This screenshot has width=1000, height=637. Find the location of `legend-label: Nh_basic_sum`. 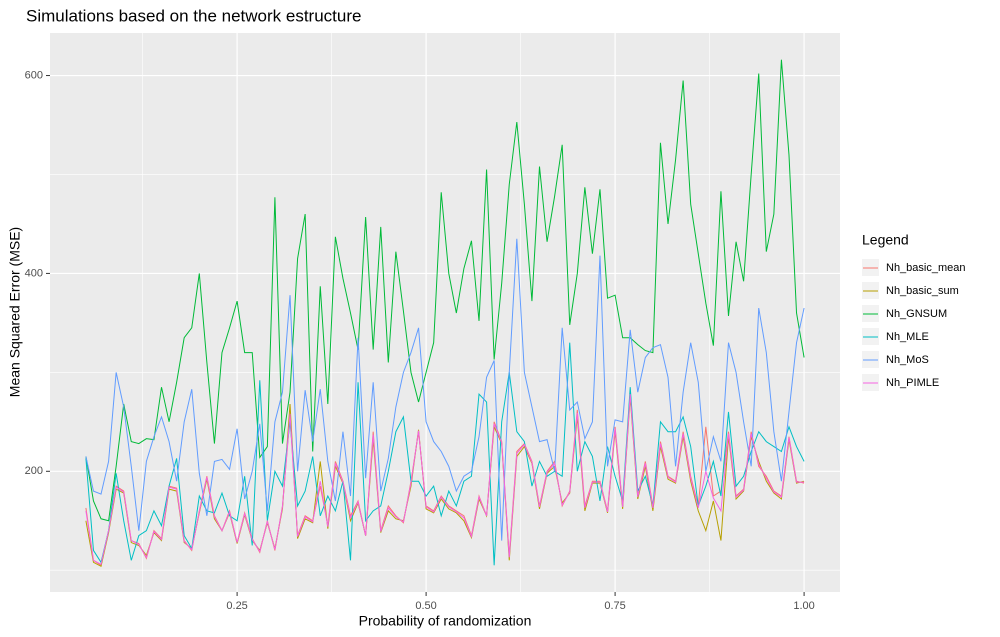

legend-label: Nh_basic_sum is located at coordinates (922, 291).